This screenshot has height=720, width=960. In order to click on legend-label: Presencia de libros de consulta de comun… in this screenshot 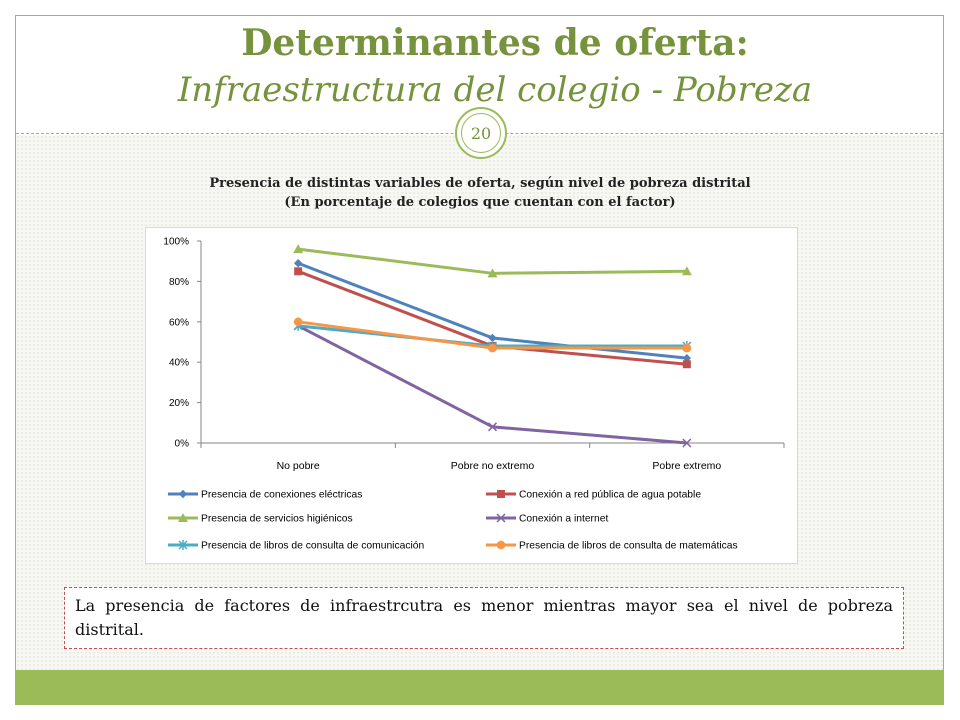, I will do `click(313, 546)`.